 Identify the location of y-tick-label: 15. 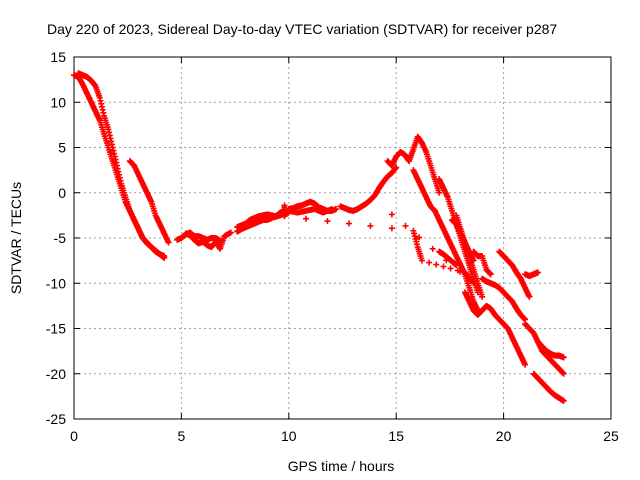
(58, 57).